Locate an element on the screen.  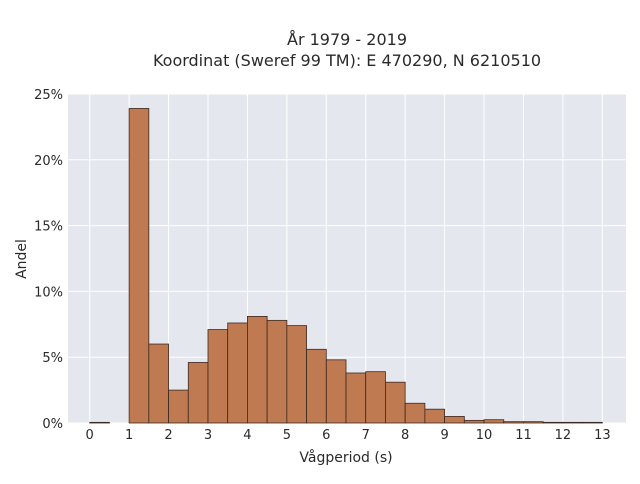
x-tick-label: 1 is located at coordinates (129, 435).